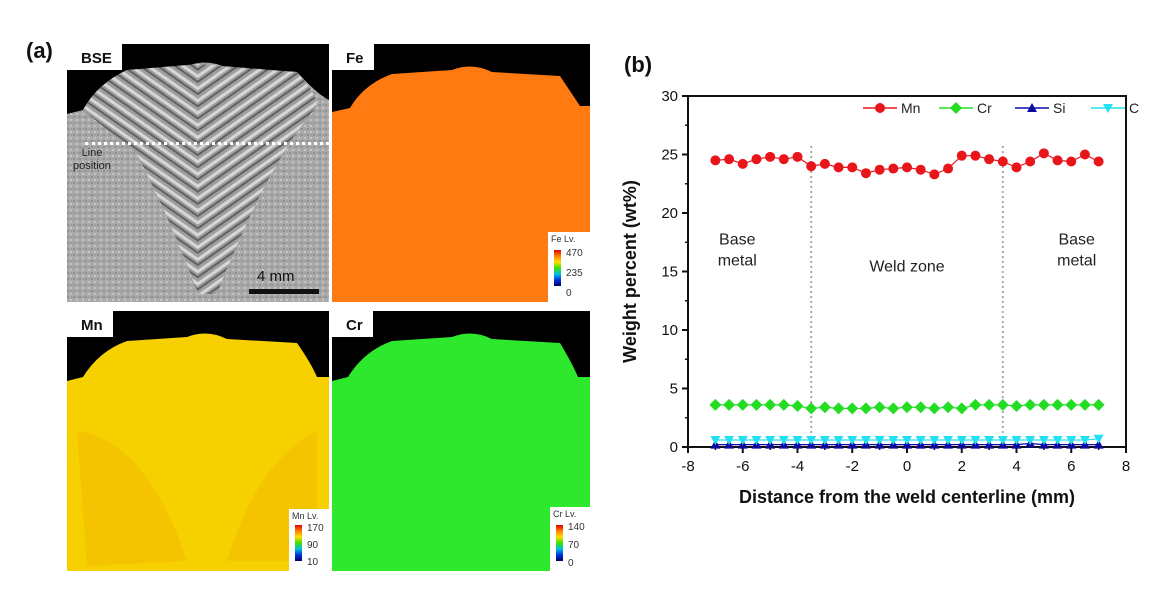 This screenshot has width=1165, height=601. I want to click on zone-annotation-line: Weld zone, so click(906, 267).